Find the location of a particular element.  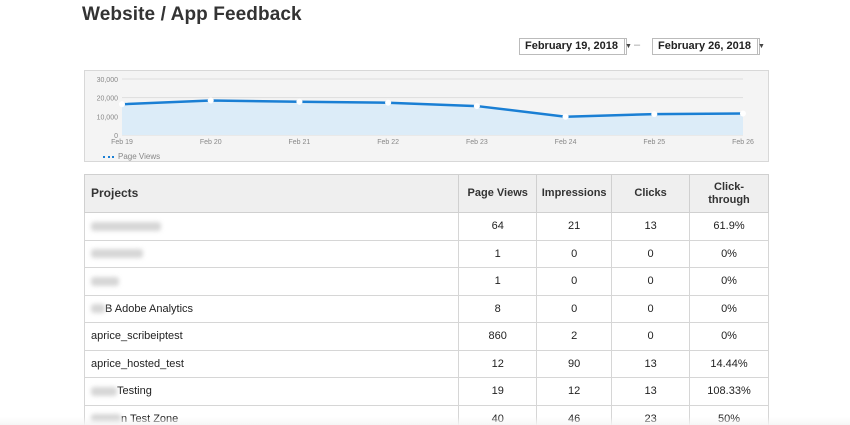

click-through-cell: 61.9% is located at coordinates (729, 226).